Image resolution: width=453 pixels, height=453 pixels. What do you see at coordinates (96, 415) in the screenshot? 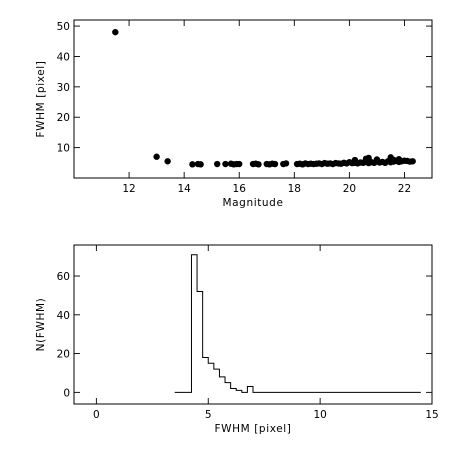
I see `histogram-x-tick-label: 0` at bounding box center [96, 415].